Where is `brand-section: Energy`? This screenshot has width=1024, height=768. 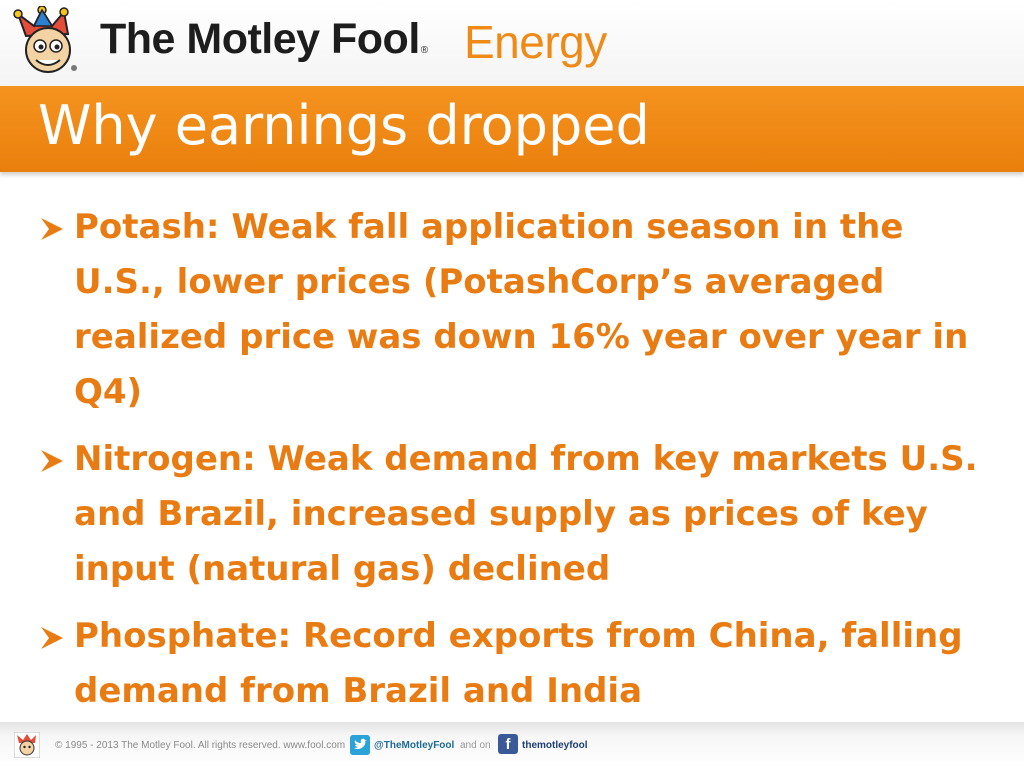
brand-section: Energy is located at coordinates (535, 42).